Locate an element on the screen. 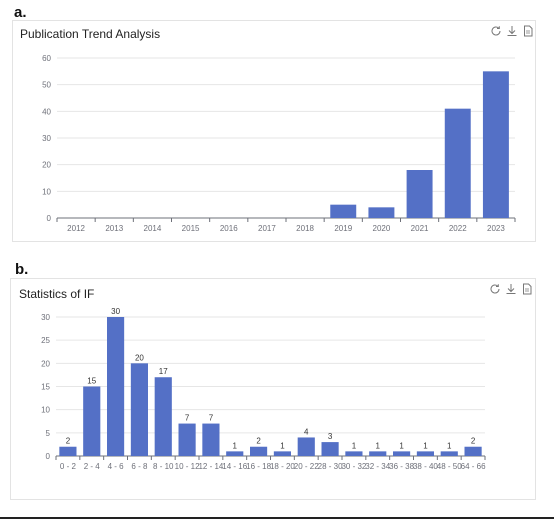 Image resolution: width=554 pixels, height=521 pixels. x-tick-label: 0 - 2 is located at coordinates (68, 466).